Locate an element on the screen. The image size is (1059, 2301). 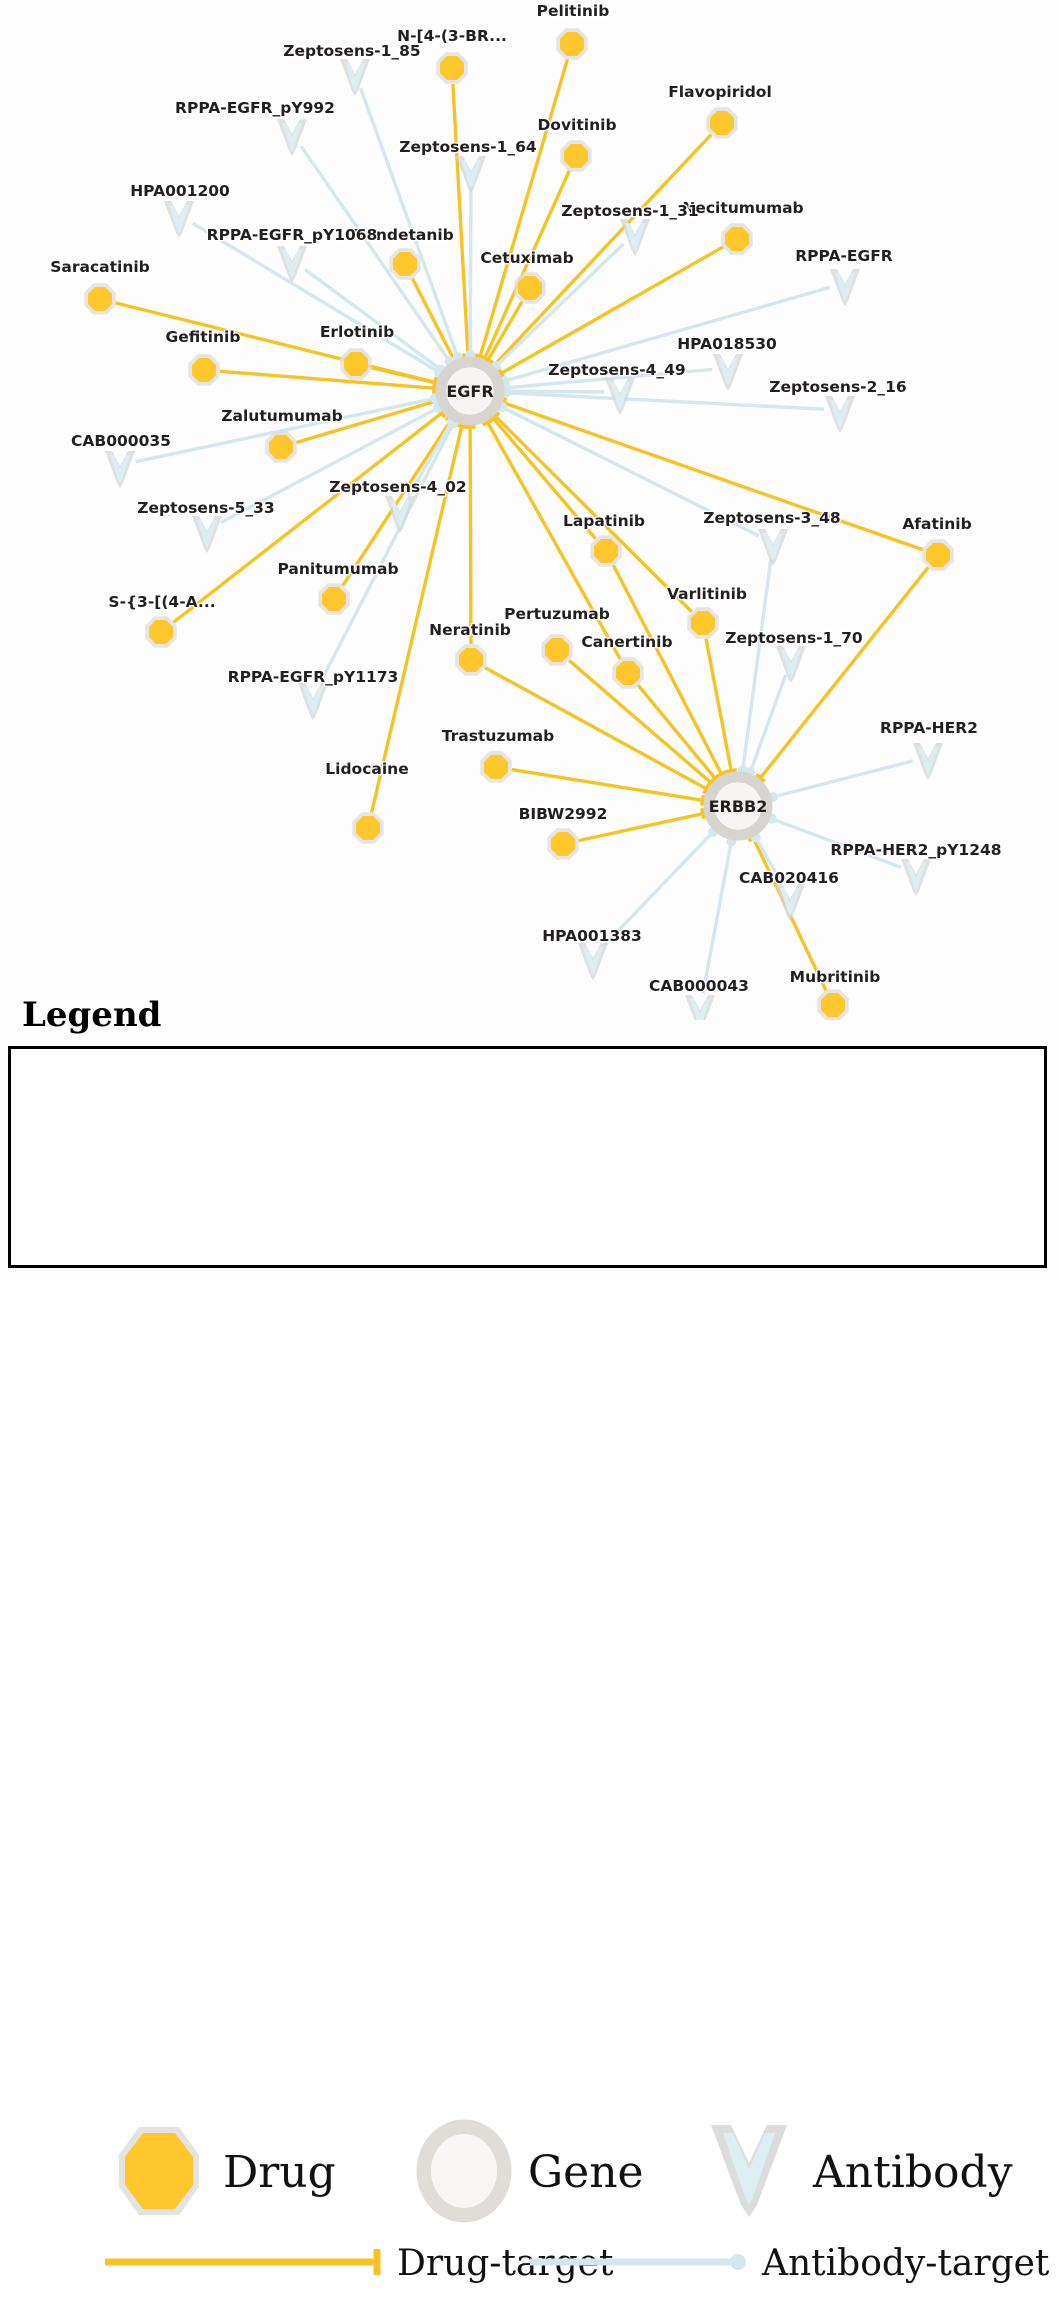
drug-node-label: Panitumumab is located at coordinates (337, 569).